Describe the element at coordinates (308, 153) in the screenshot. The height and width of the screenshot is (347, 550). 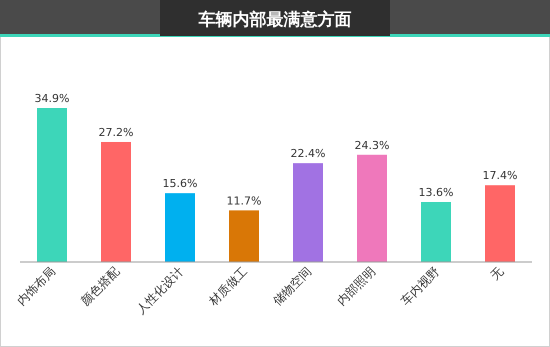
I see `data-label: 22.4%` at that location.